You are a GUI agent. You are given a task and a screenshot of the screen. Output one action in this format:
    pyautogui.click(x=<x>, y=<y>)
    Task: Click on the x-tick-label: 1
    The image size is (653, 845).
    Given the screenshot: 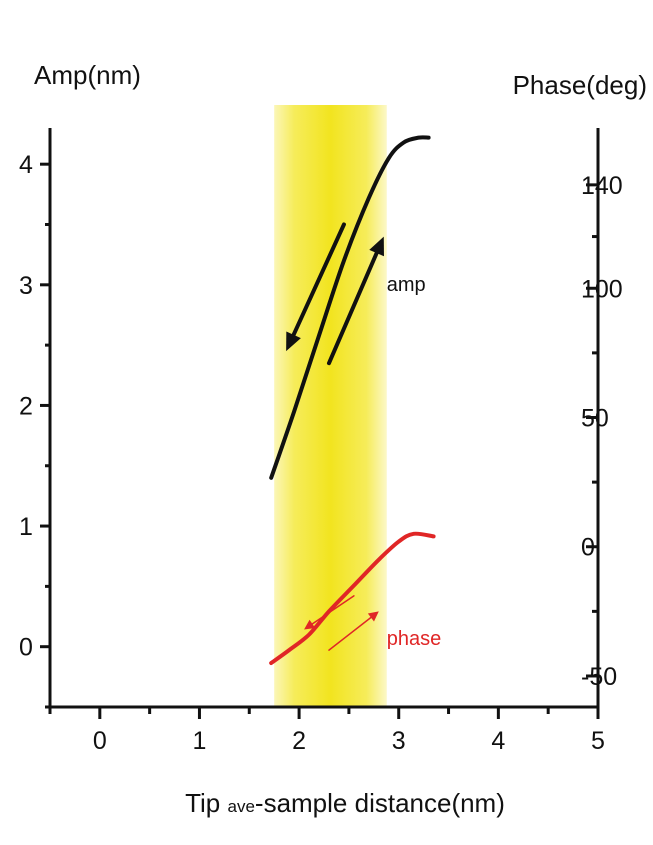 What is the action you would take?
    pyautogui.click(x=200, y=741)
    